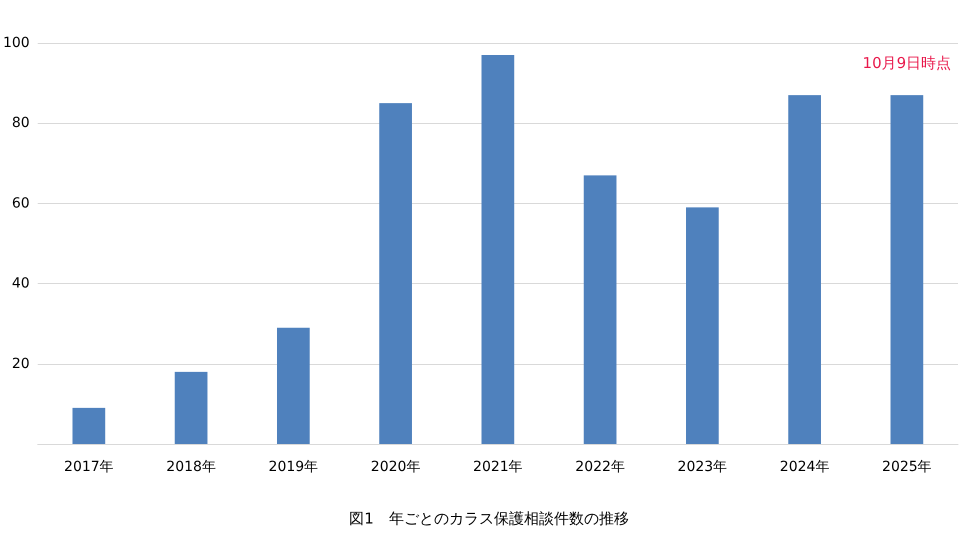  Describe the element at coordinates (600, 467) in the screenshot. I see `x-tick-label: 2022年` at that location.